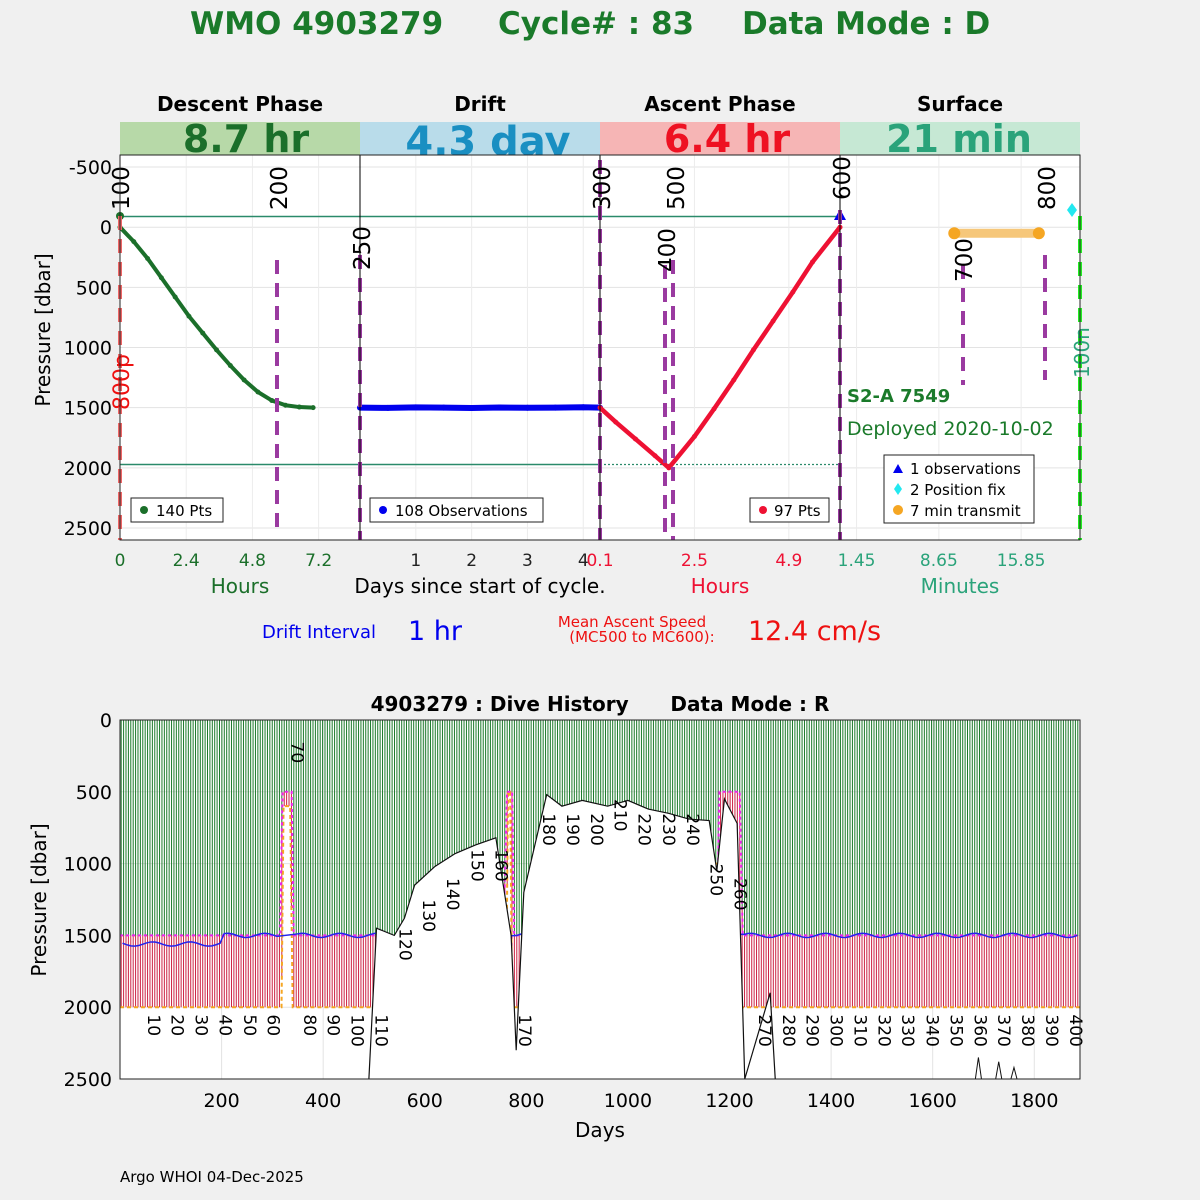 The width and height of the screenshot is (1200, 1200). I want to click on dive-history-title: 4903279 : Dive History Data Mode : R, so click(600, 704).